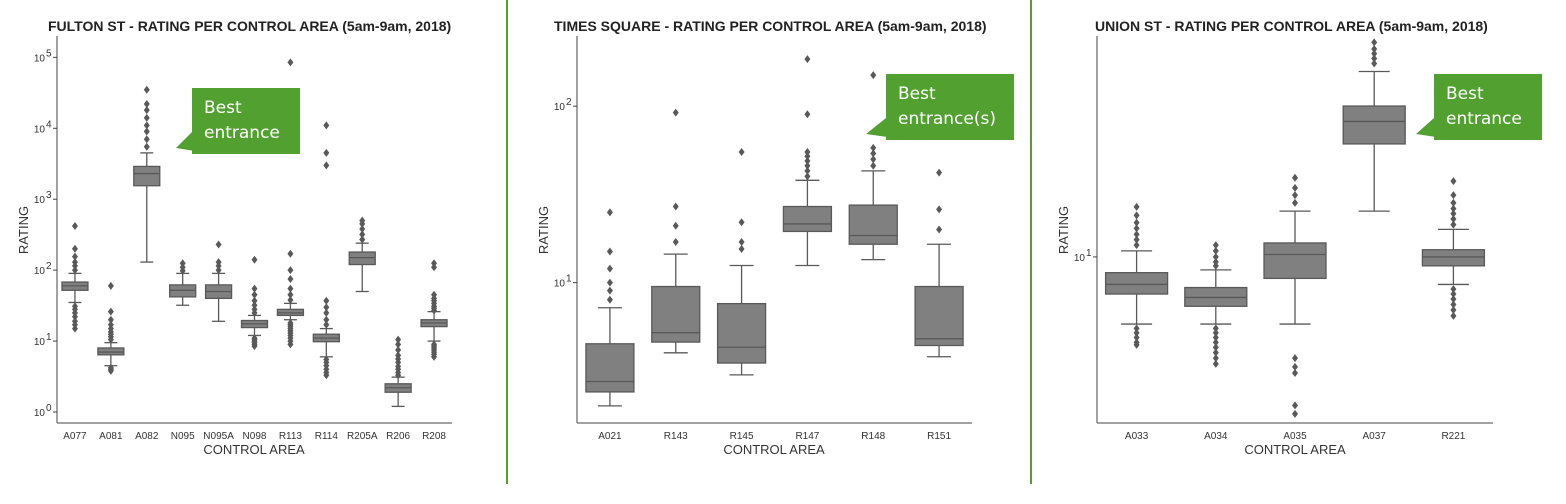  I want to click on box-r143, so click(676, 231).